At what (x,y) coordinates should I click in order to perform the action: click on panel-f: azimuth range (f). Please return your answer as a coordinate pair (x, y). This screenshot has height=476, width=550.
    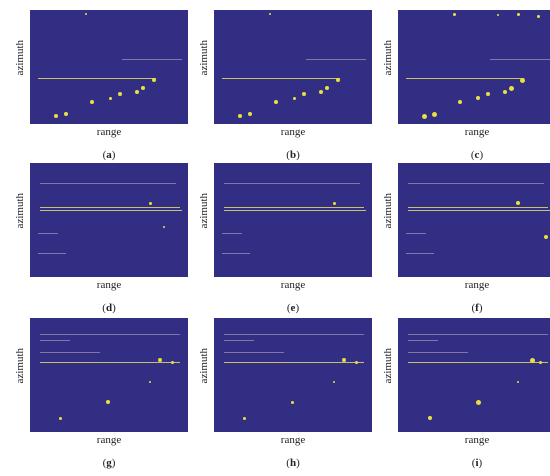
    Looking at the image, I should click on (466, 238).